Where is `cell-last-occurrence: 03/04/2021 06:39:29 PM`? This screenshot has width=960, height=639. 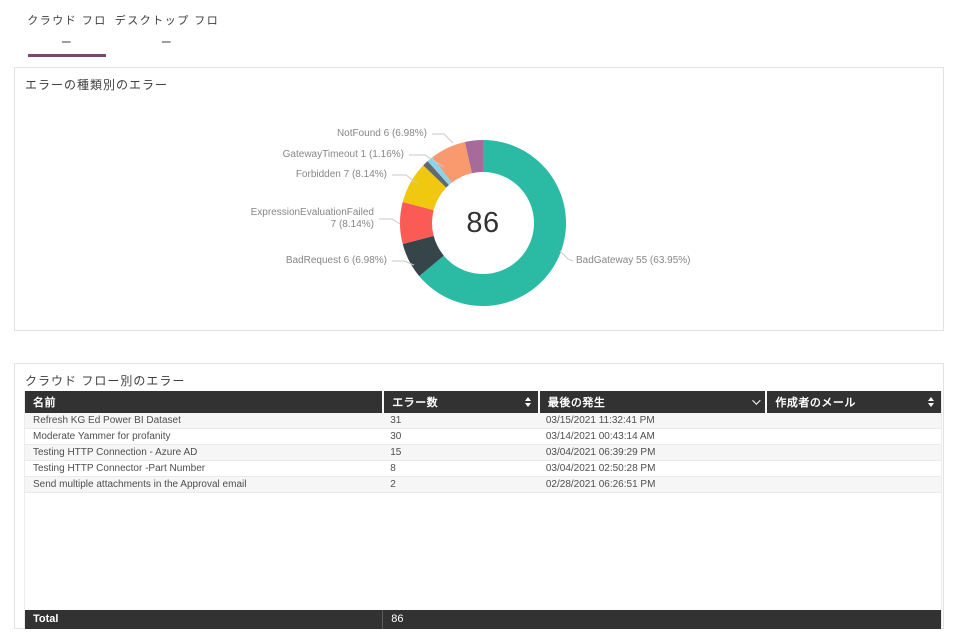
cell-last-occurrence: 03/04/2021 06:39:29 PM is located at coordinates (600, 452).